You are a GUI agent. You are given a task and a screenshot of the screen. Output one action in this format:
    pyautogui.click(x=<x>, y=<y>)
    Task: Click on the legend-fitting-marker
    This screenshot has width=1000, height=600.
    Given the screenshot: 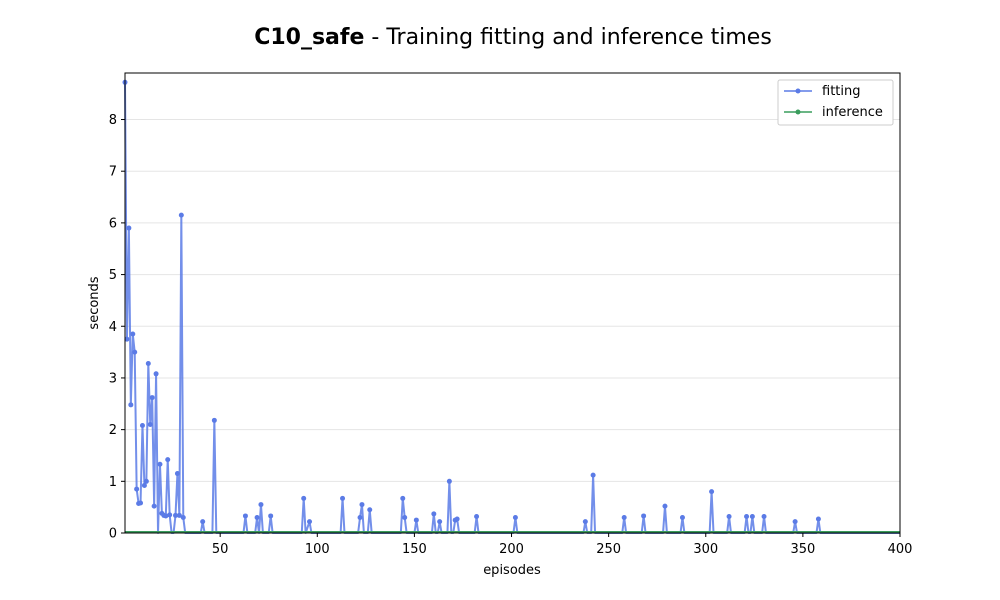 What is the action you would take?
    pyautogui.click(x=798, y=91)
    